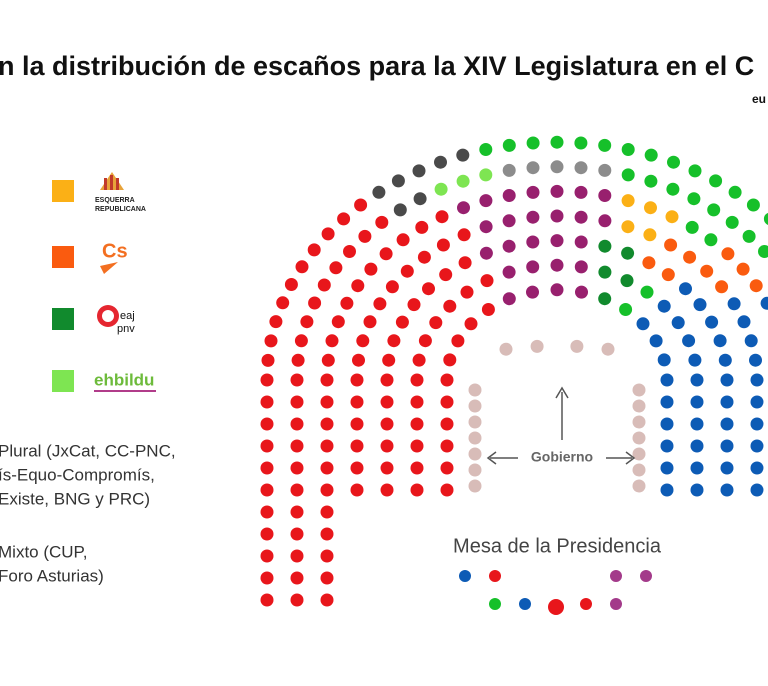  I want to click on bildu-line, so click(125, 391).